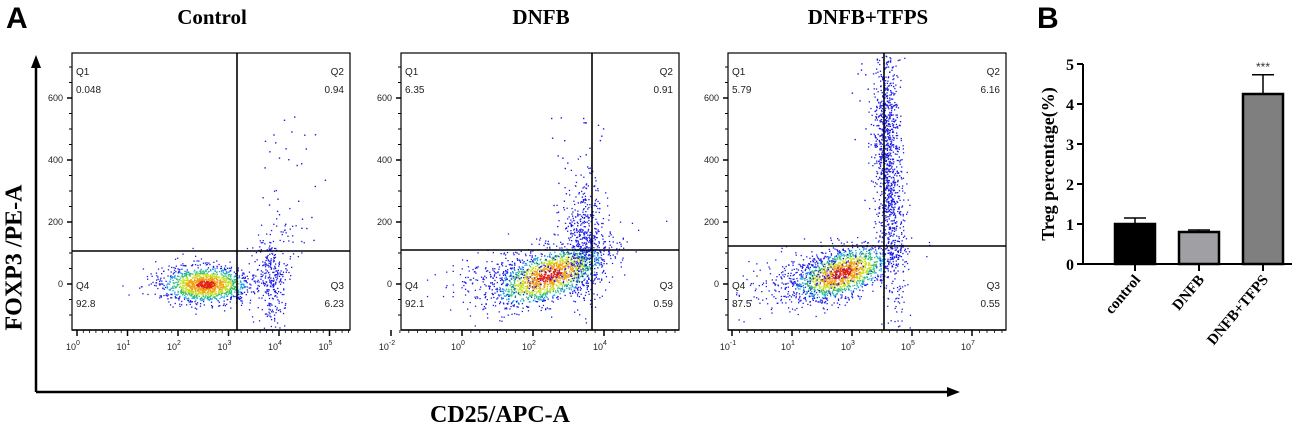 The width and height of the screenshot is (1300, 434). Describe the element at coordinates (225, 346) in the screenshot. I see `svg-text: 10³` at that location.